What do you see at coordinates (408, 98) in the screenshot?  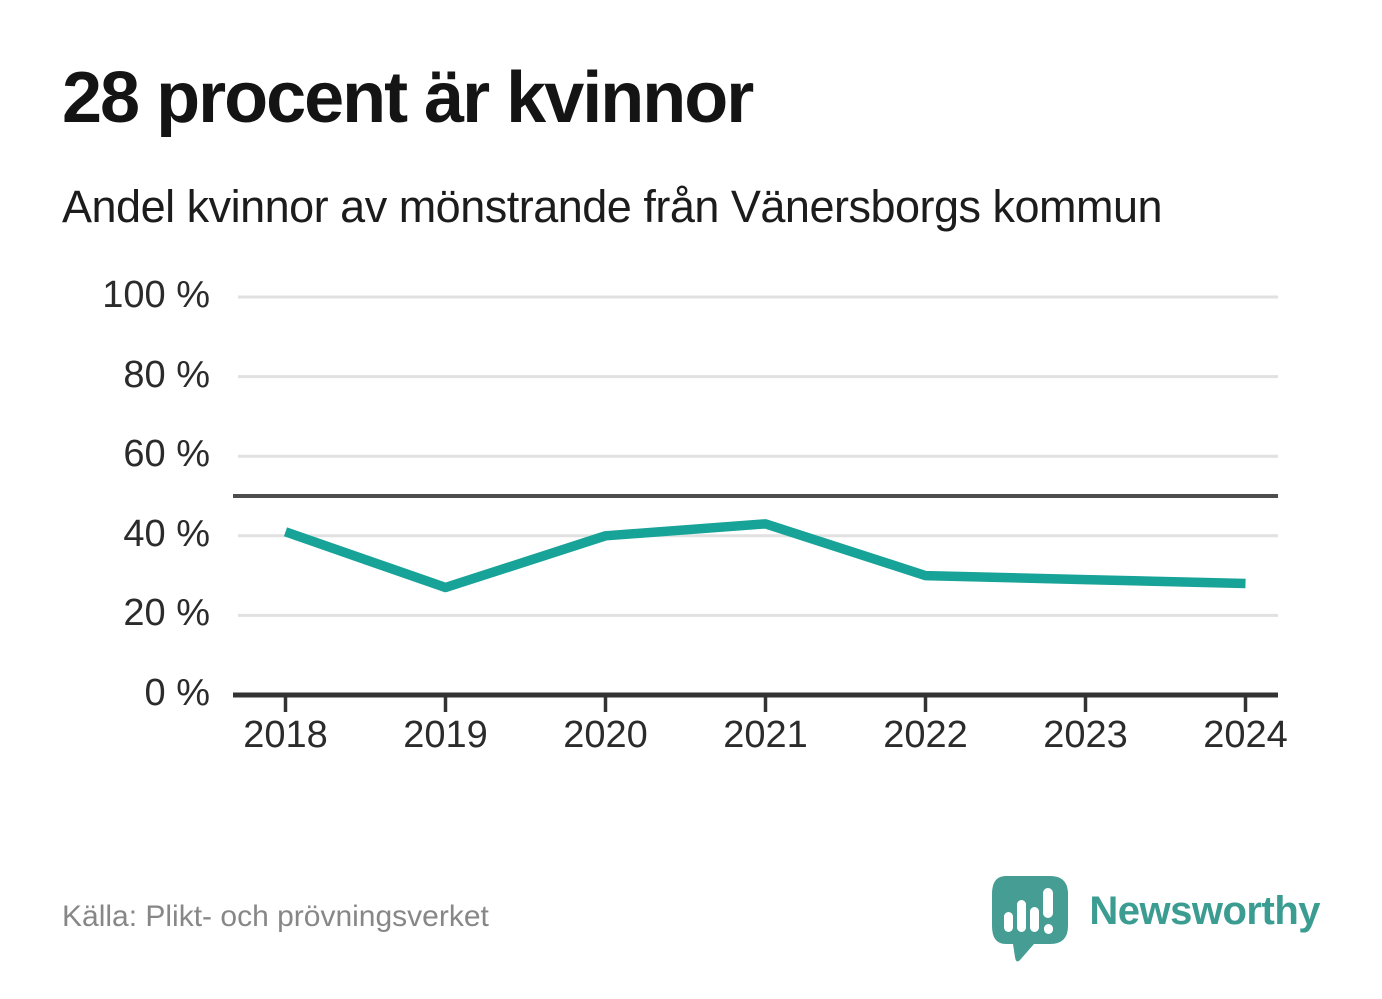 I see `chart-title: 28 procent är kvinnor` at bounding box center [408, 98].